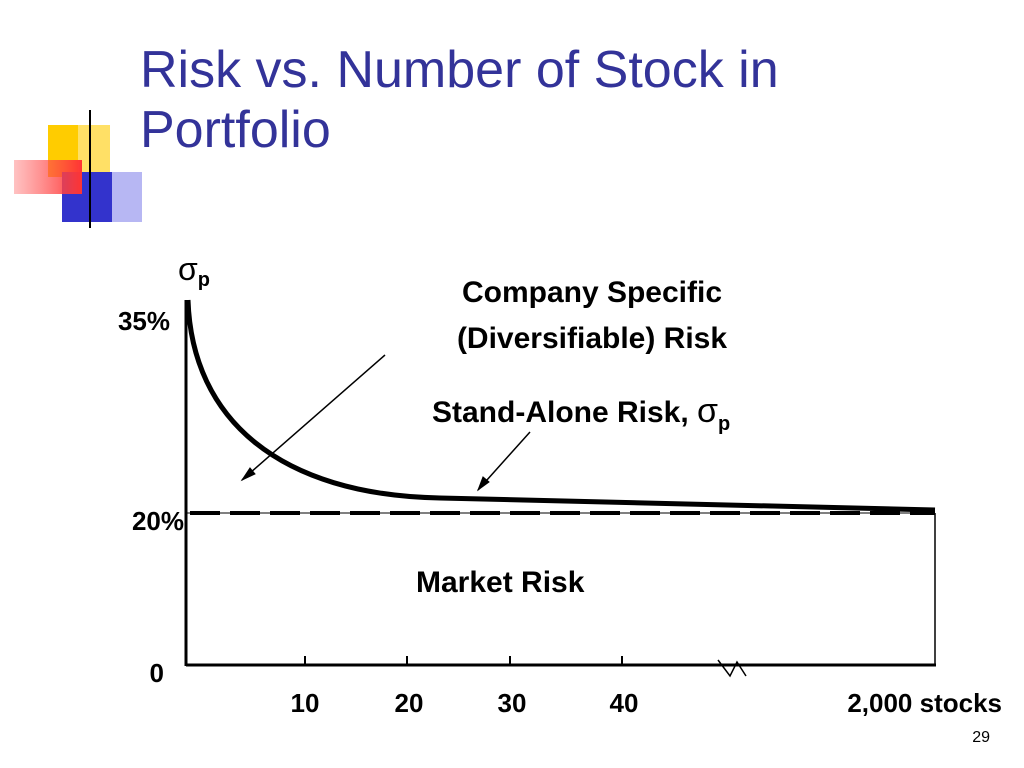 This screenshot has height=768, width=1024. What do you see at coordinates (305, 703) in the screenshot?
I see `x-label: 10` at bounding box center [305, 703].